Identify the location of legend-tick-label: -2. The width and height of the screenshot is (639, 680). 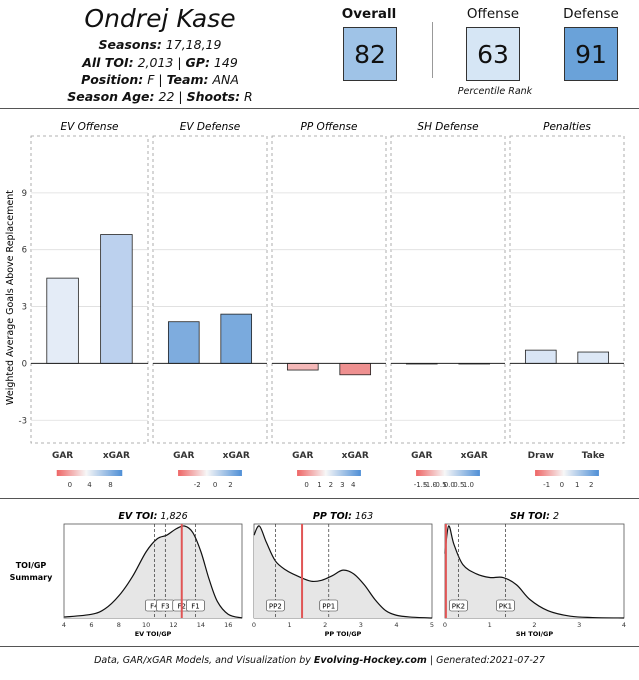
(197, 485).